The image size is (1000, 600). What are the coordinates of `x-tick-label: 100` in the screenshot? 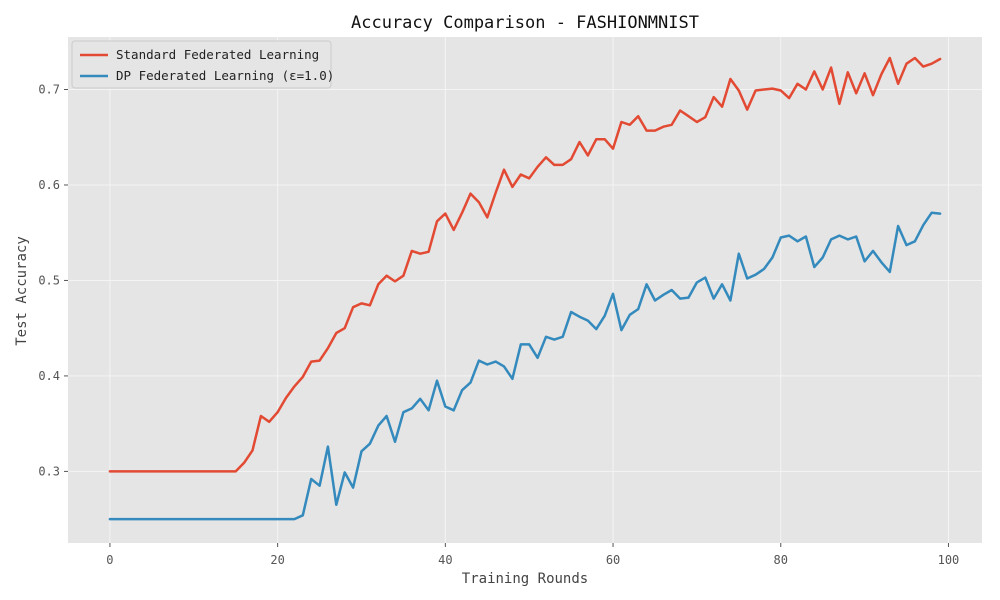 It's located at (949, 560).